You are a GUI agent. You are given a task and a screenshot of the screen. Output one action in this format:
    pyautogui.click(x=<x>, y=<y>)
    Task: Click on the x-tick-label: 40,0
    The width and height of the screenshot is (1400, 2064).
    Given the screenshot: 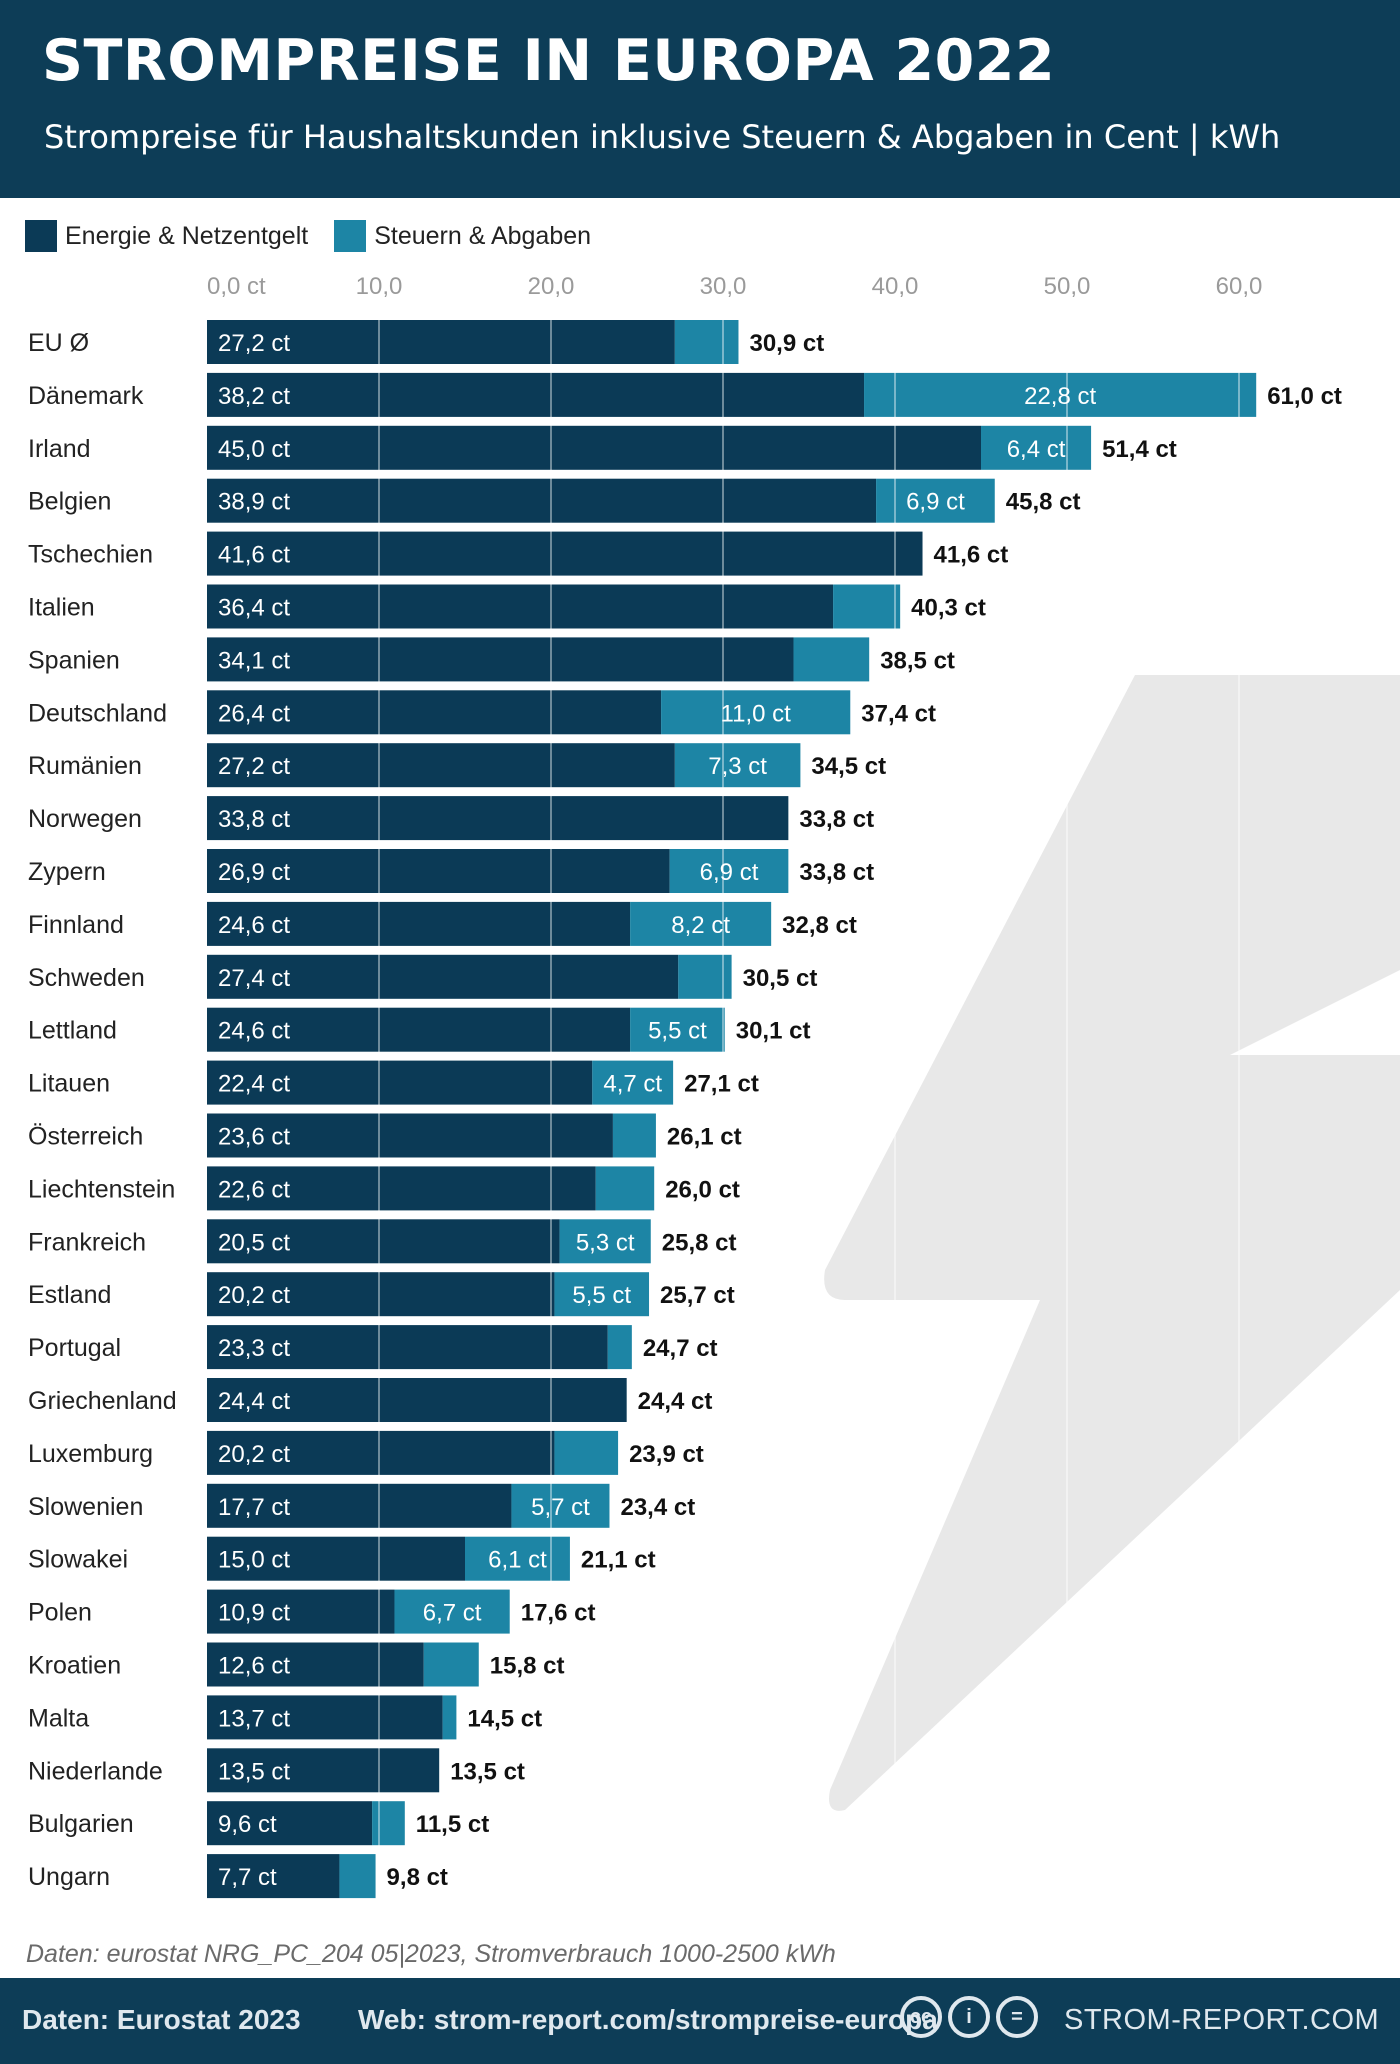 What is the action you would take?
    pyautogui.click(x=895, y=286)
    